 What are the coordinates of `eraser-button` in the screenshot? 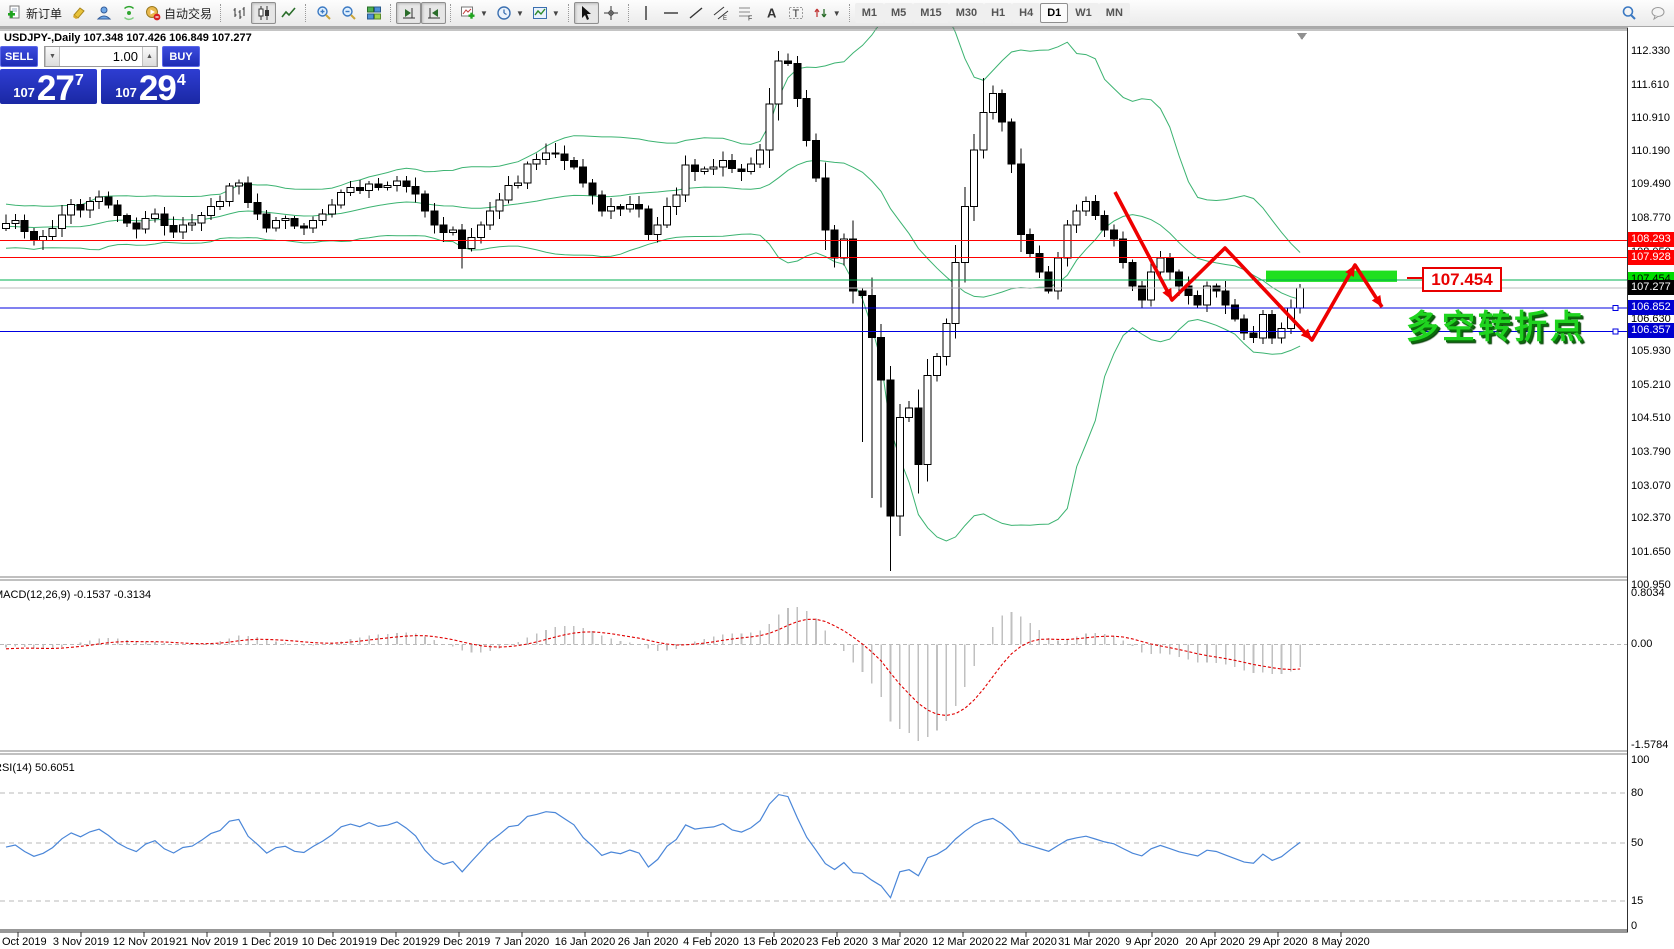 It's located at (78, 13).